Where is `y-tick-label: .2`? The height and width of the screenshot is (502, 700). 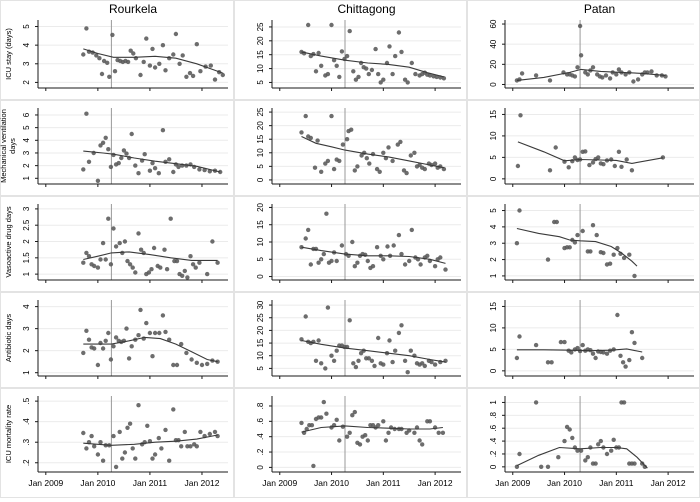
y-tick-label: .2 is located at coordinates (26, 462).